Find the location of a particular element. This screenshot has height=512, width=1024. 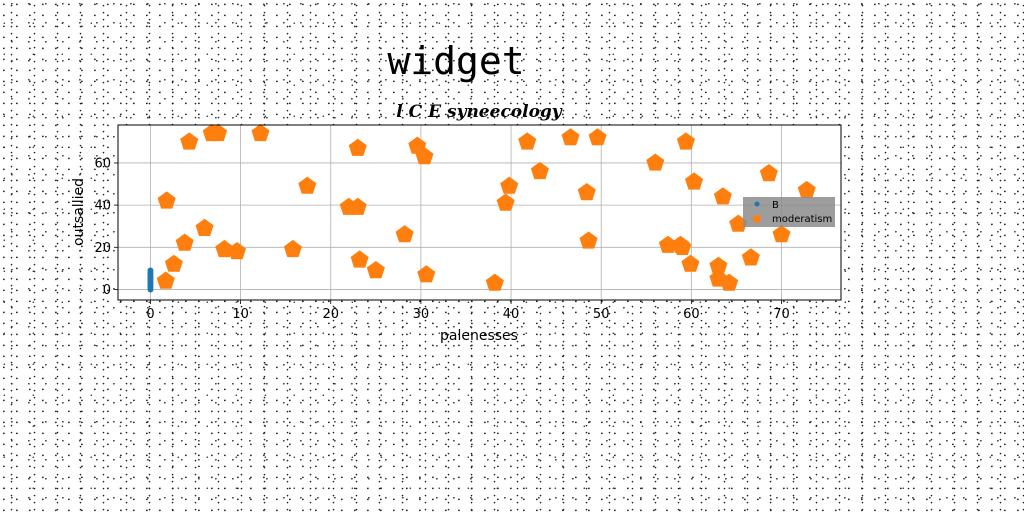

chart-title: l C E syneecology is located at coordinates (479, 112).